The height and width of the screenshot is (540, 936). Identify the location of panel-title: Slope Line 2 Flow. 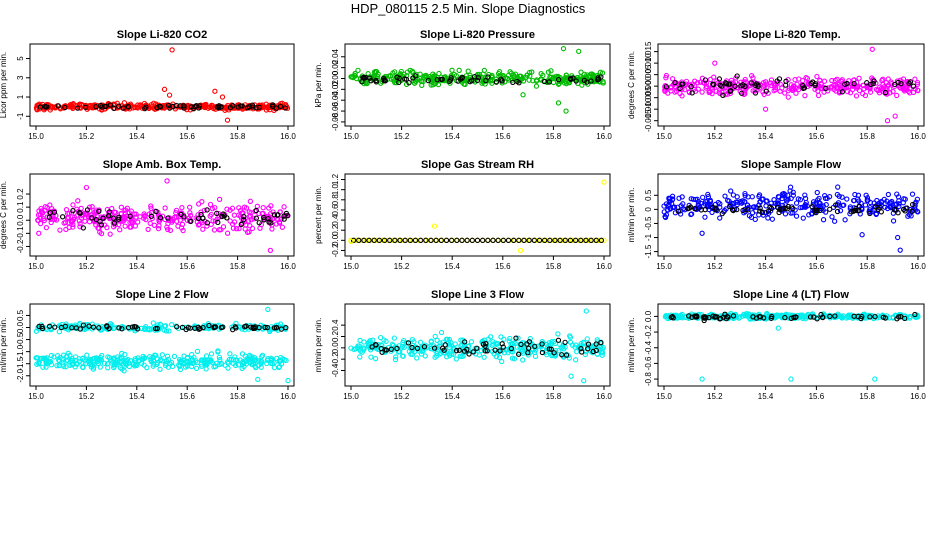
(162, 295).